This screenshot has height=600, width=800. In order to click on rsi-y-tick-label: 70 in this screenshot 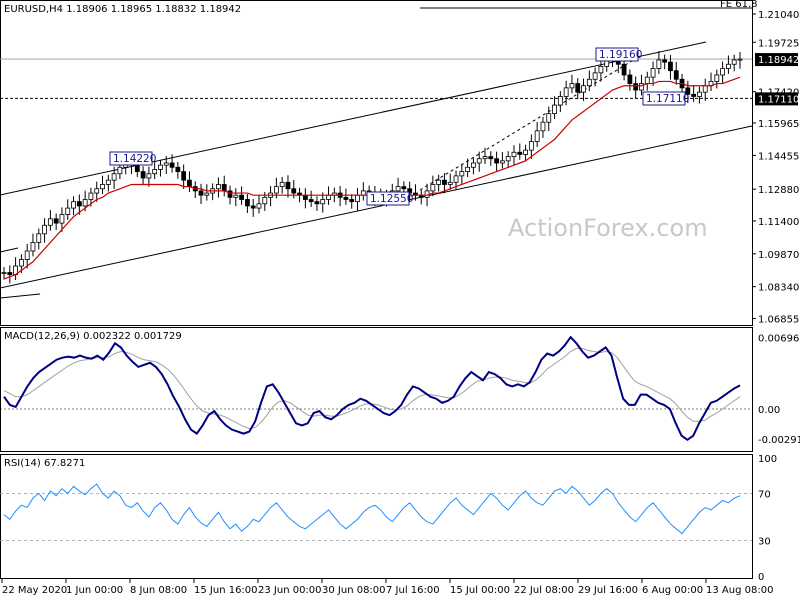, I will do `click(764, 494)`.